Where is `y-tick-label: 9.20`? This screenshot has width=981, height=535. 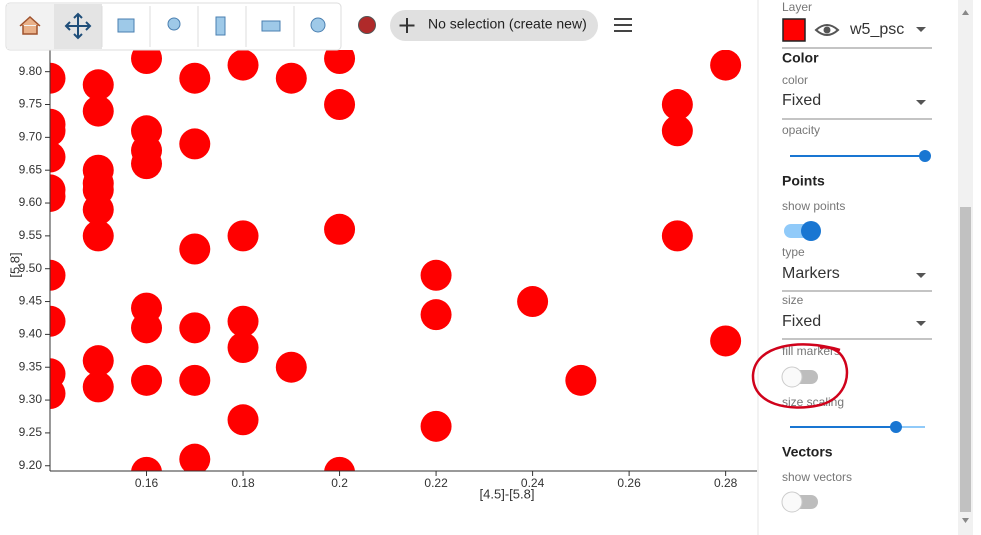
y-tick-label: 9.20 is located at coordinates (31, 465).